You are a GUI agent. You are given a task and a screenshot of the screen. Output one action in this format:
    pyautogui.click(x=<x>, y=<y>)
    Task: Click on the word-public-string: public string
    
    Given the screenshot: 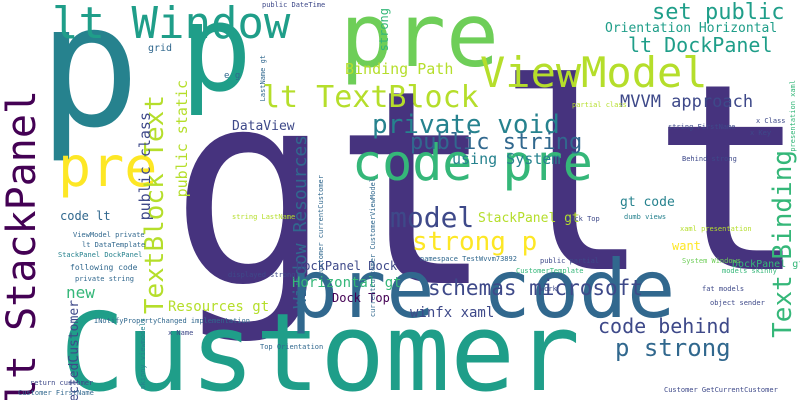 What is the action you would take?
    pyautogui.click(x=496, y=142)
    